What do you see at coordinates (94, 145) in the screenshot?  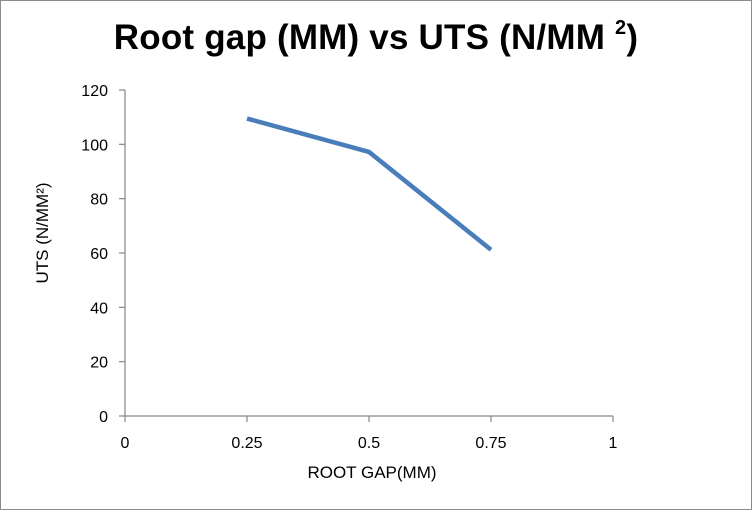 I see `y-tick-label: 100` at bounding box center [94, 145].